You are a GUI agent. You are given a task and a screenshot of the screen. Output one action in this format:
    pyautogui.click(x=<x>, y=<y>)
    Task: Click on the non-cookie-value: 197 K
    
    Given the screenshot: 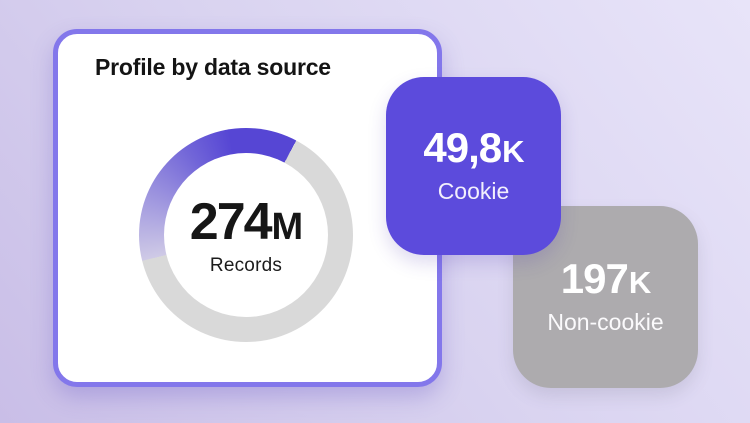 What is the action you would take?
    pyautogui.click(x=605, y=278)
    